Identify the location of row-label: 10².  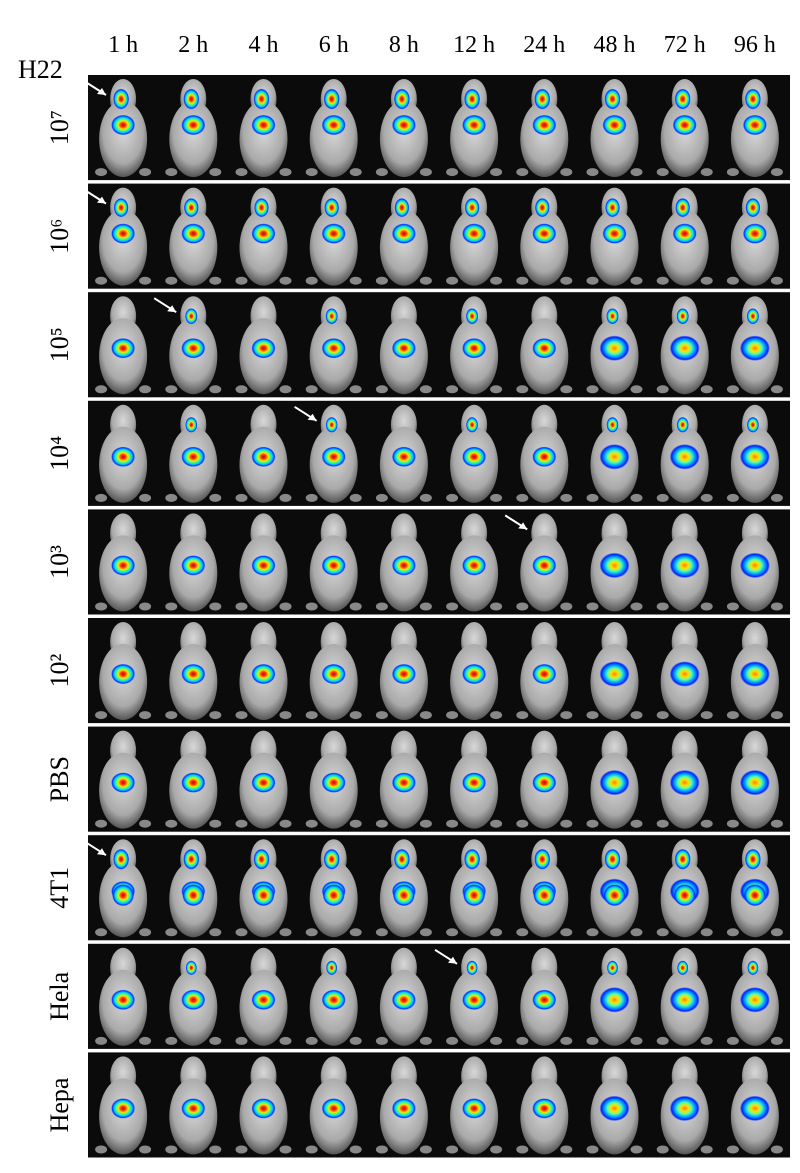
(59, 670).